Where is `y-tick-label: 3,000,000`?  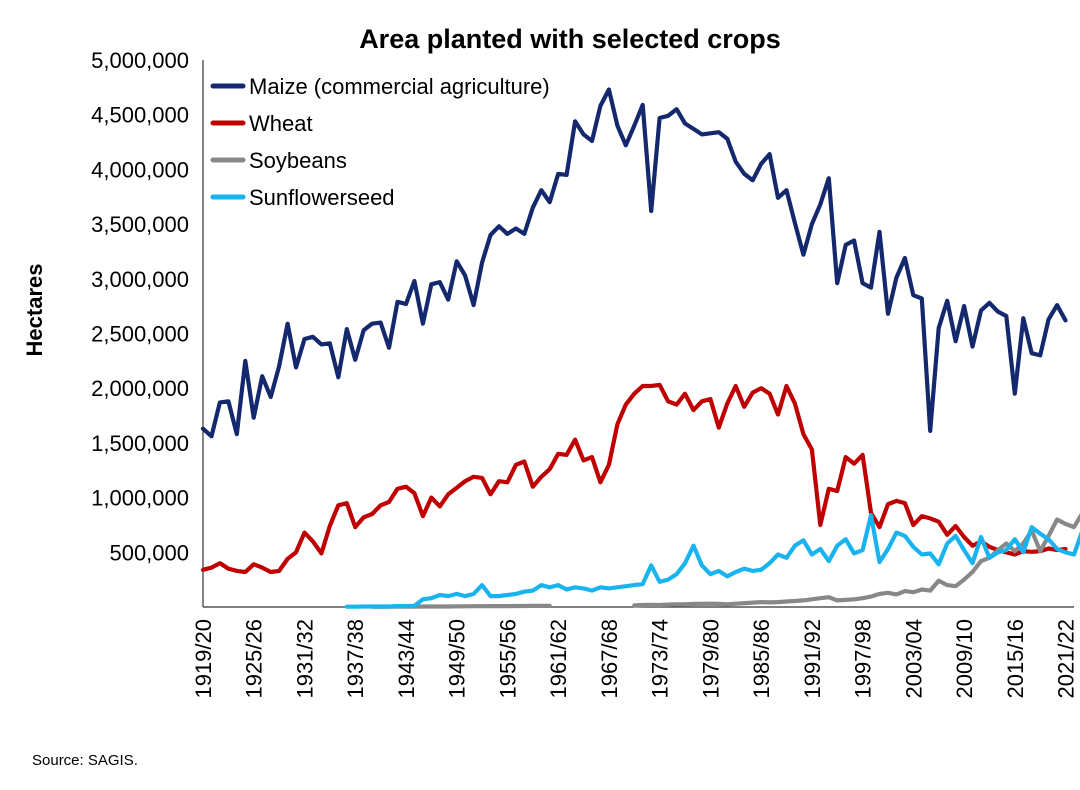 y-tick-label: 3,000,000 is located at coordinates (140, 279).